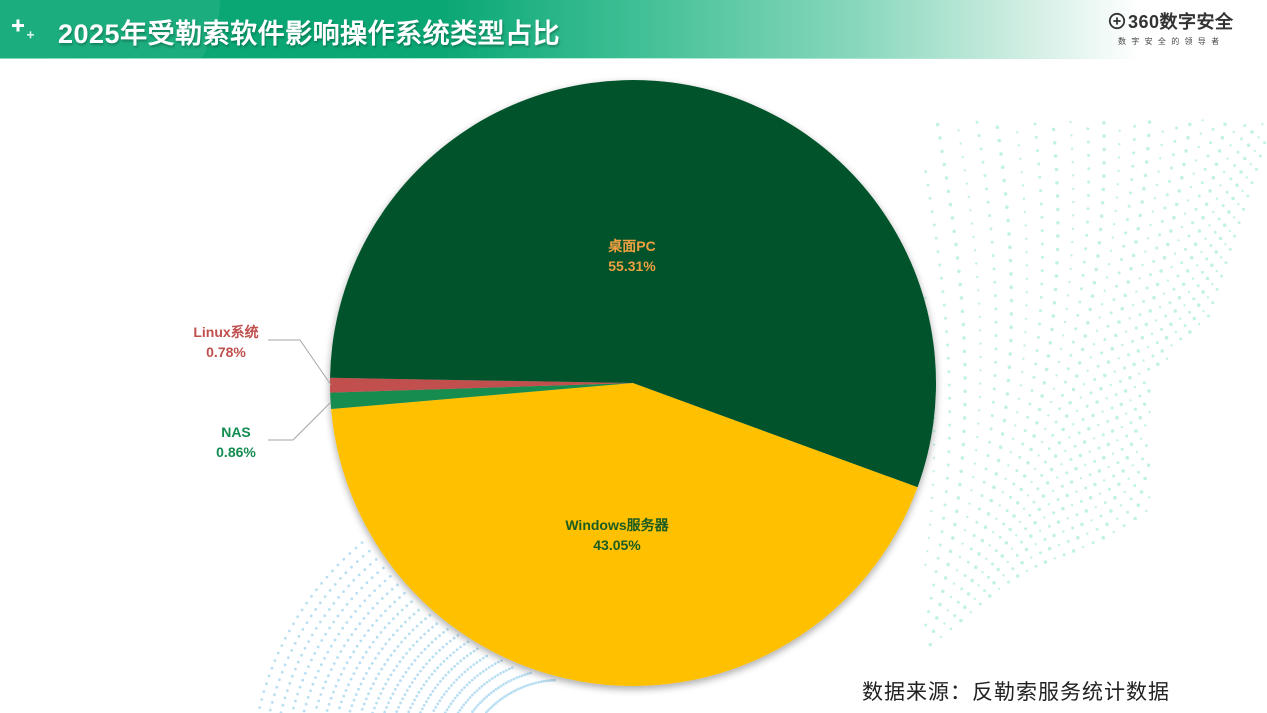  I want to click on label-nas-name: NAS, so click(236, 432).